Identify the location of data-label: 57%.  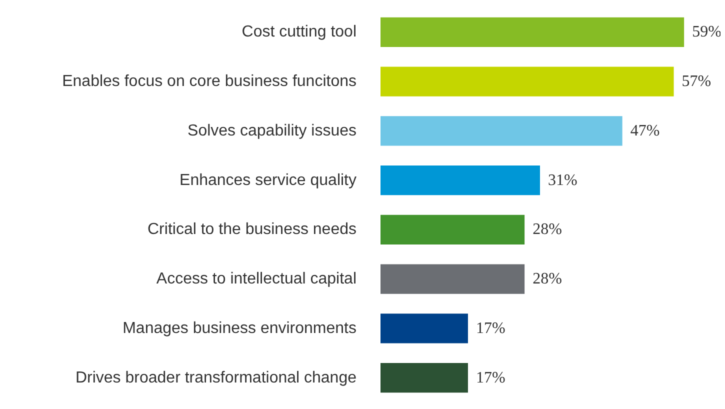
(697, 81).